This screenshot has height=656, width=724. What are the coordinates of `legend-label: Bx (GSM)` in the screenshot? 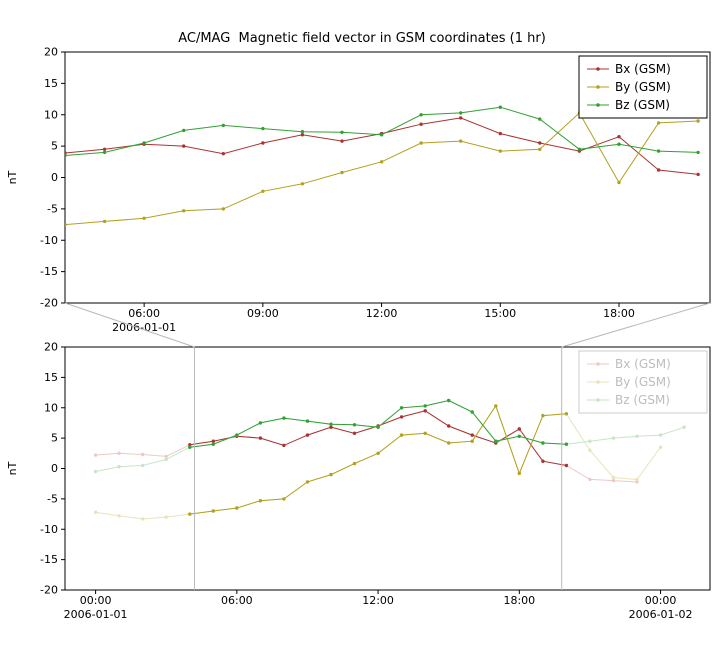 It's located at (643, 364).